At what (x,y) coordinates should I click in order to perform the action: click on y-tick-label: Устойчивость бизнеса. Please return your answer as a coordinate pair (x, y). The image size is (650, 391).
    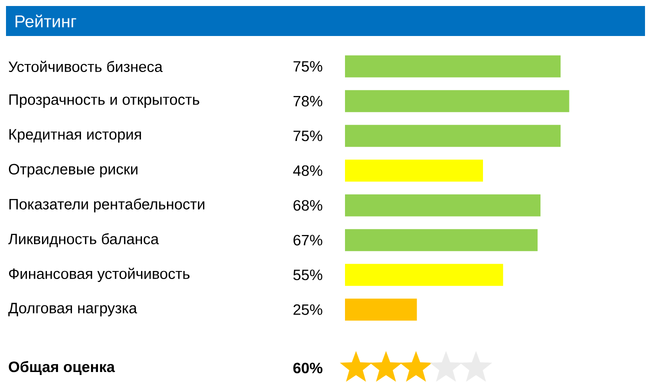
    Looking at the image, I should click on (85, 66).